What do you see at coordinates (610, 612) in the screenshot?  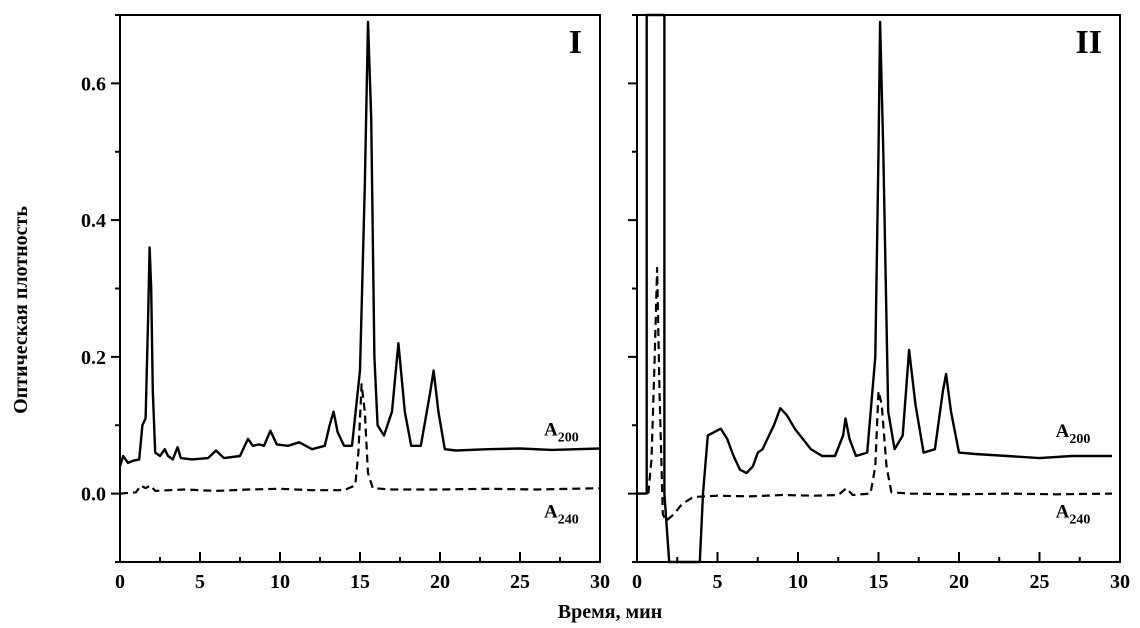 I see `x-axis-label: Время, мин` at bounding box center [610, 612].